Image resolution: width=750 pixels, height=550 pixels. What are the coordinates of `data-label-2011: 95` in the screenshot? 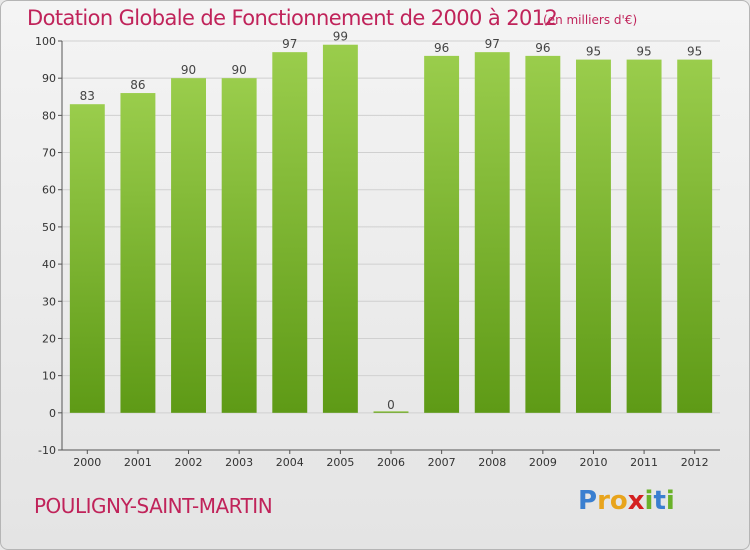 It's located at (643, 52).